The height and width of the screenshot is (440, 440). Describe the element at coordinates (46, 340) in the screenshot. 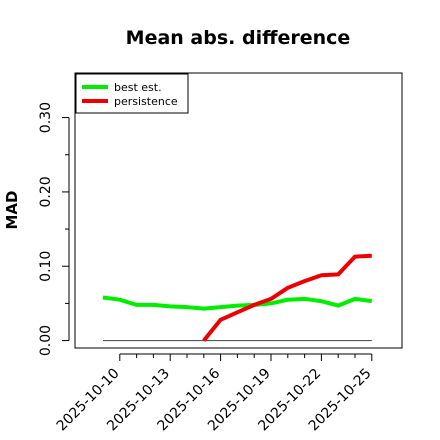

I see `y-tick-label: 0.00` at that location.